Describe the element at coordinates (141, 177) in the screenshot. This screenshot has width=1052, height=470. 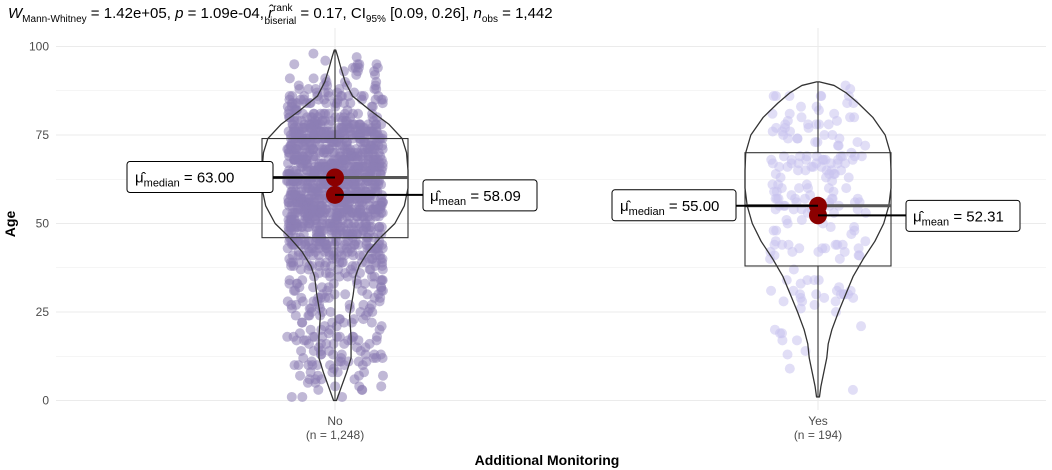
I see `median-symbol: μ̂` at that location.